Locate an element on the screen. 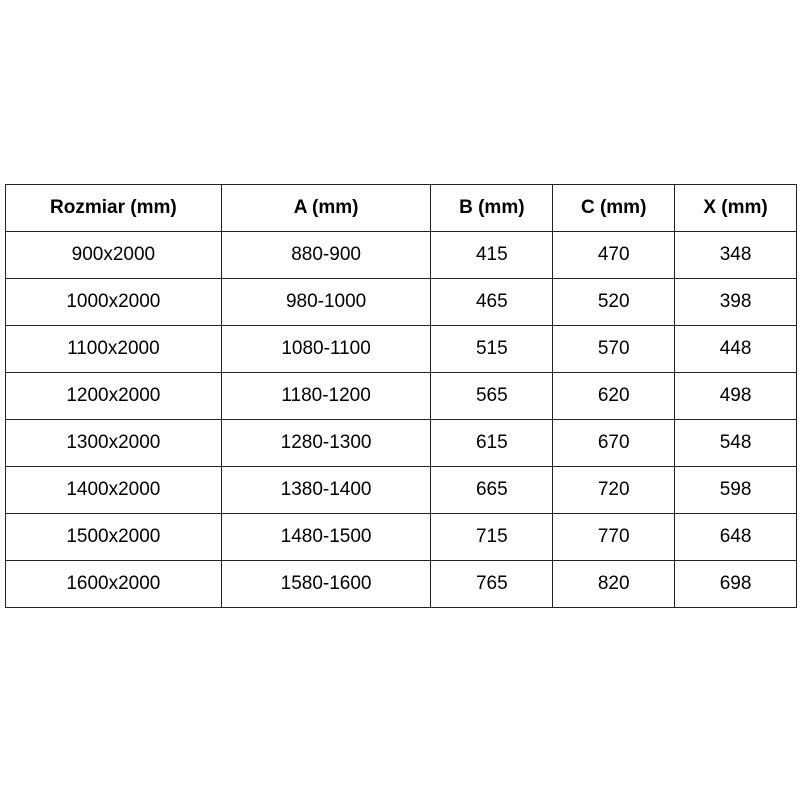 This screenshot has width=800, height=800. table-cell: 765 is located at coordinates (492, 584).